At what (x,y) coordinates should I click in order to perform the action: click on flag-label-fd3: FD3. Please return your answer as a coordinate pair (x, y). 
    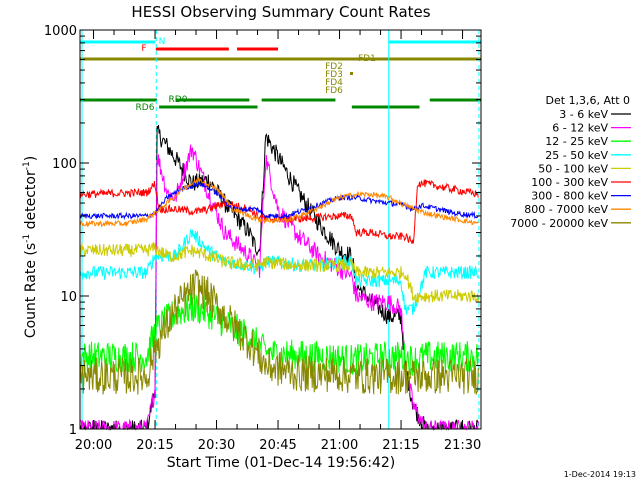
    Looking at the image, I should click on (334, 75).